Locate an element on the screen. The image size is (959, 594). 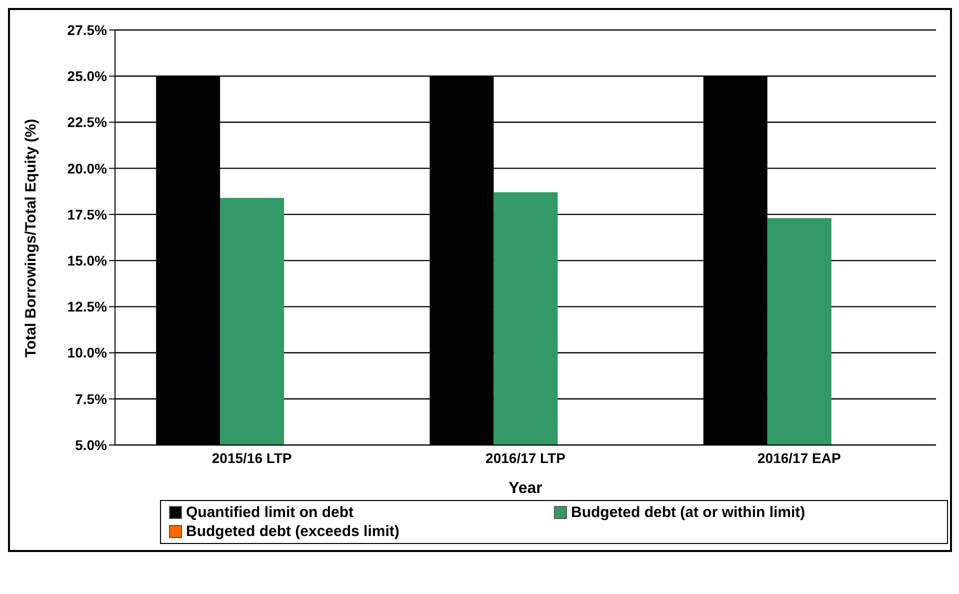
y-tick-label: 7.5% is located at coordinates (91, 398).